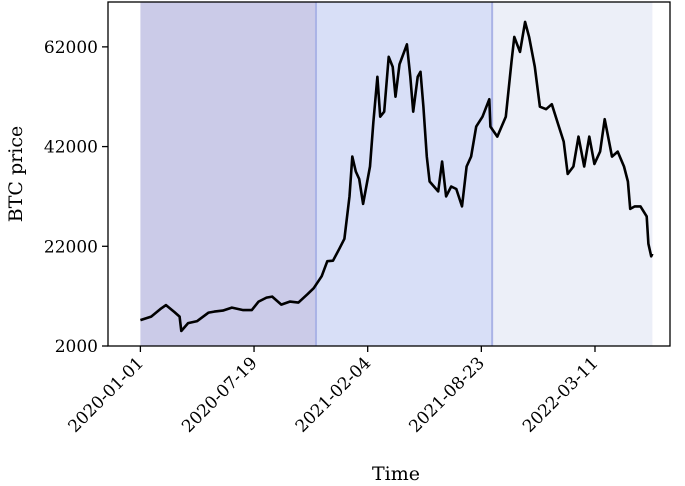  I want to click on x-tick-label: 2021-08-23, so click(446, 394).